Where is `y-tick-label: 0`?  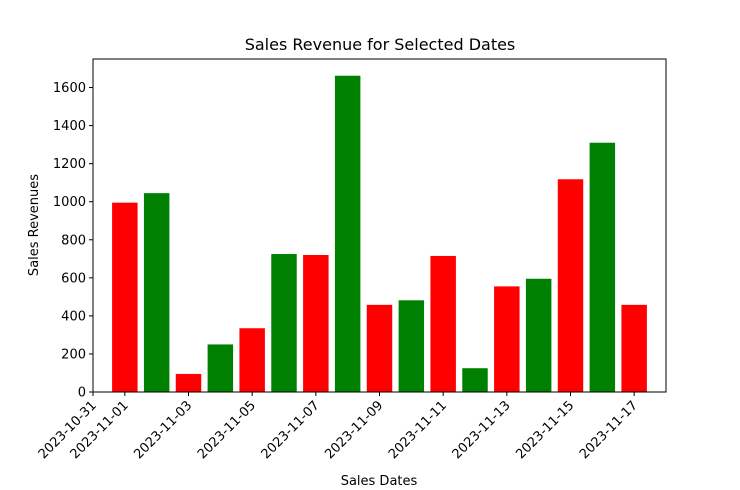
y-tick-label: 0 is located at coordinates (82, 393).